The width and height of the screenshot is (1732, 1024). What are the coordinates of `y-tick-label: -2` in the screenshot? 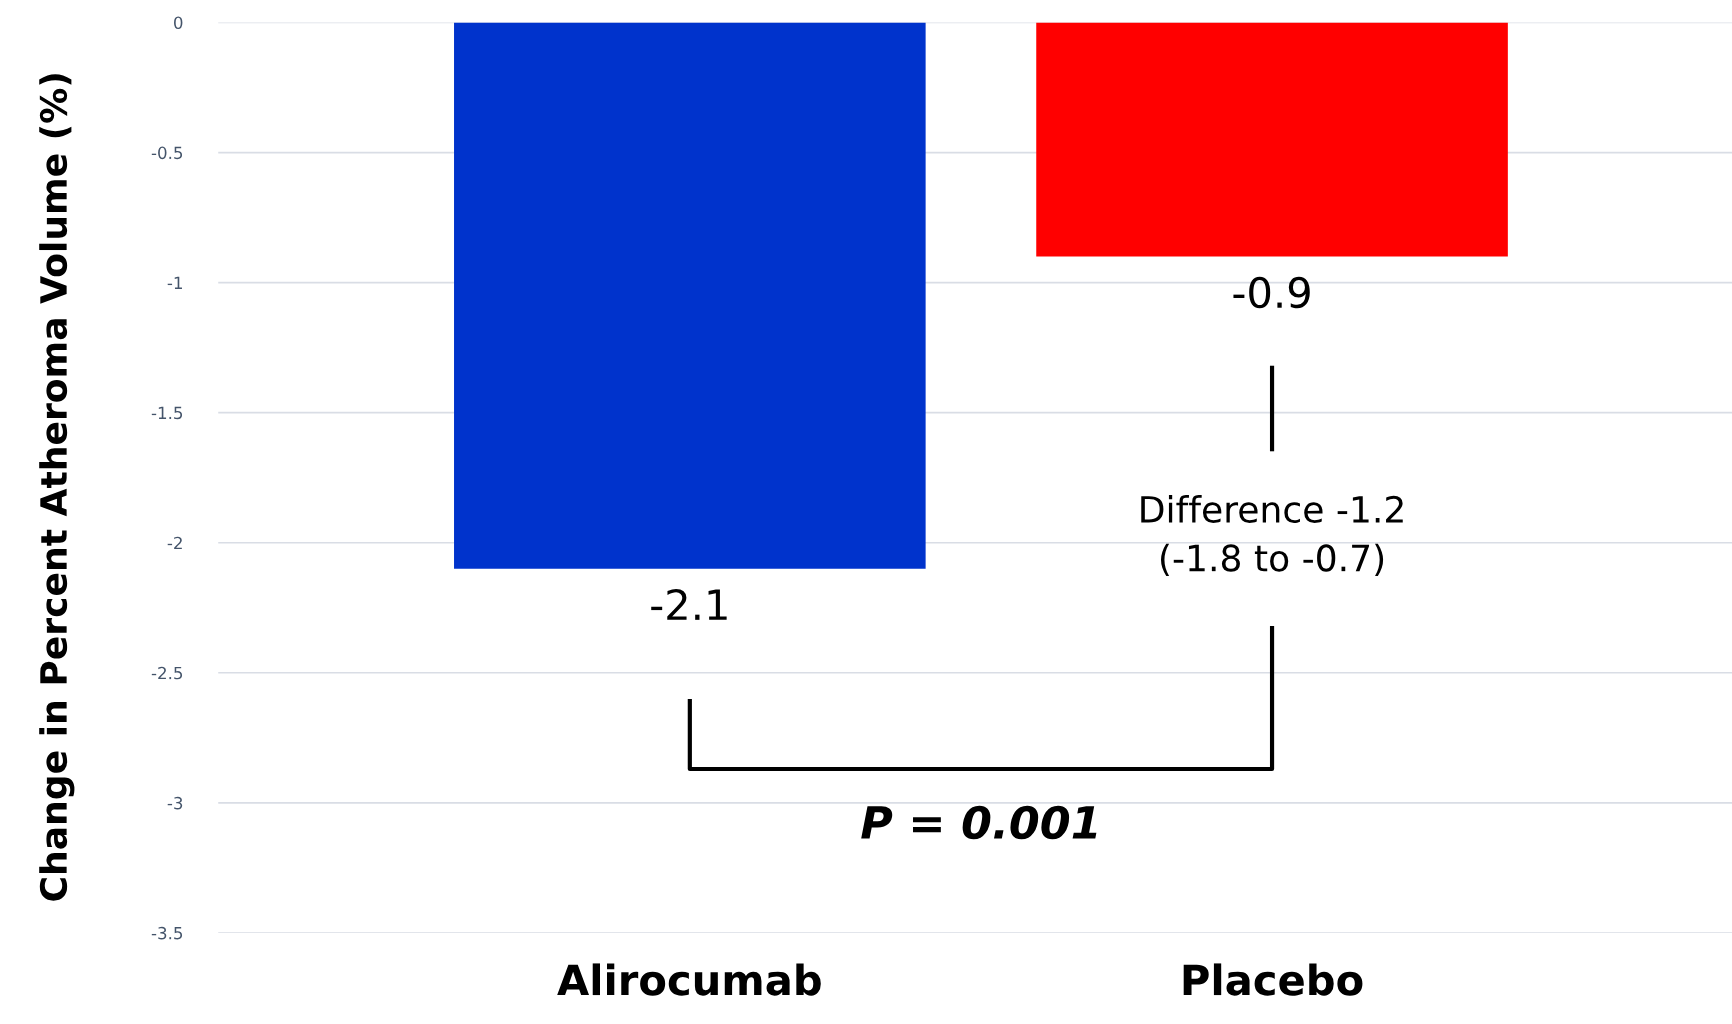 It's located at (174, 543).